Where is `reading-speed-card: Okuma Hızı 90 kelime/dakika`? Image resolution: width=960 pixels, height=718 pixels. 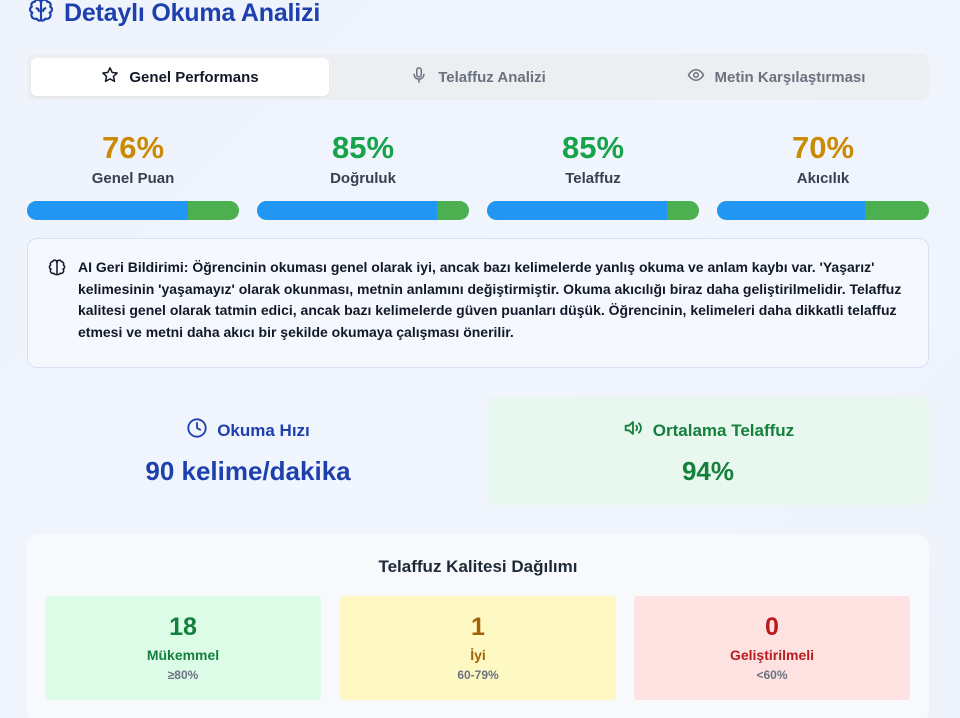
reading-speed-card: Okuma Hızı 90 kelime/dakika is located at coordinates (248, 451).